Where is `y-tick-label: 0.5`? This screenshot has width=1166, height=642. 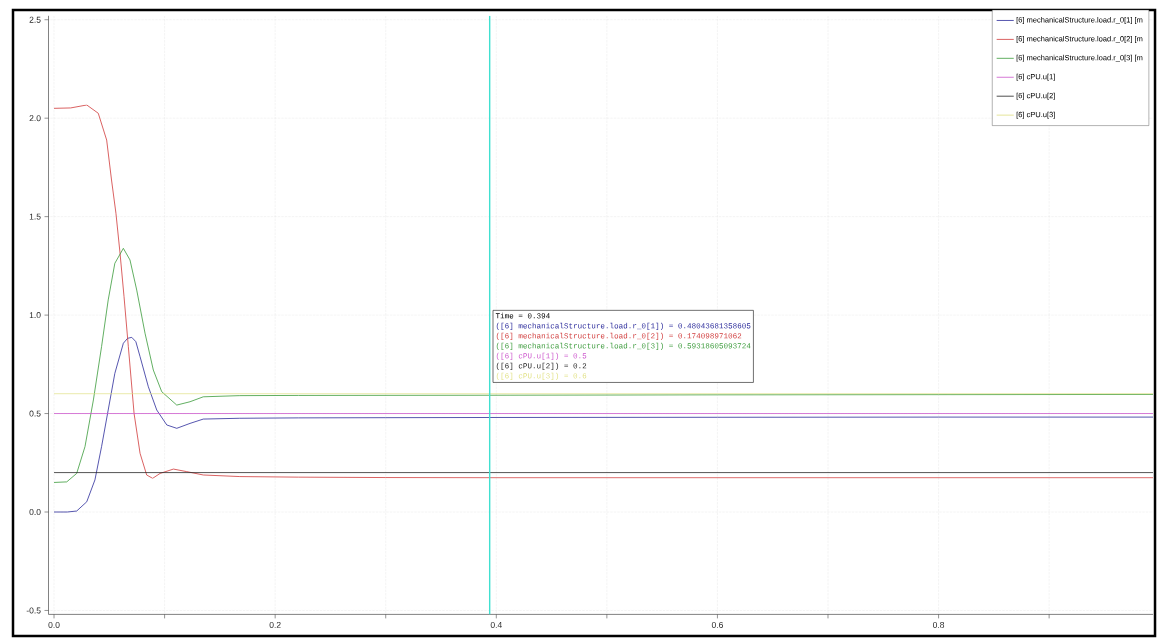 y-tick-label: 0.5 is located at coordinates (35, 413).